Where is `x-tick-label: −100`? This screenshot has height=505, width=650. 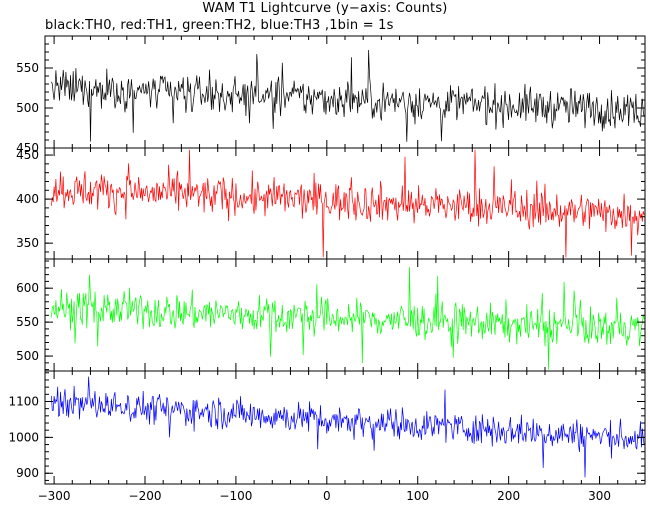
x-tick-label: −100 is located at coordinates (235, 496).